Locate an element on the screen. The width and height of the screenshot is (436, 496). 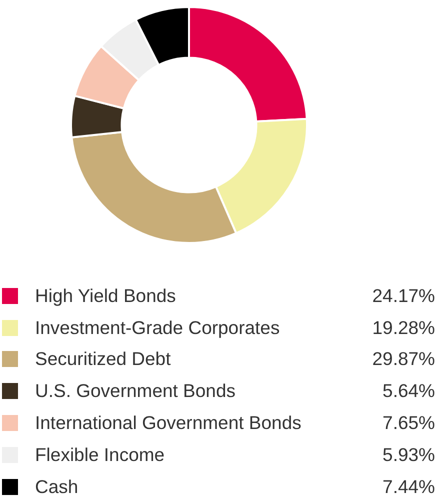
data-label: 19.28% is located at coordinates (404, 327).